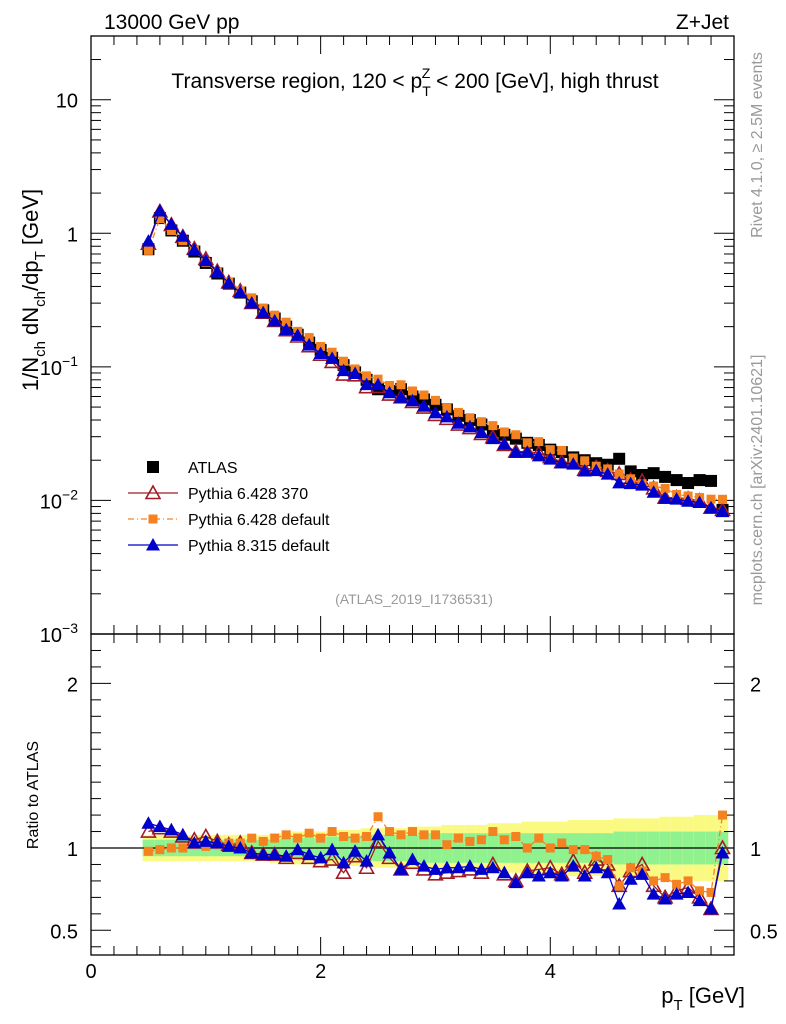 The height and width of the screenshot is (1024, 786). Describe the element at coordinates (90, 972) in the screenshot. I see `x-tick-label: 0` at that location.